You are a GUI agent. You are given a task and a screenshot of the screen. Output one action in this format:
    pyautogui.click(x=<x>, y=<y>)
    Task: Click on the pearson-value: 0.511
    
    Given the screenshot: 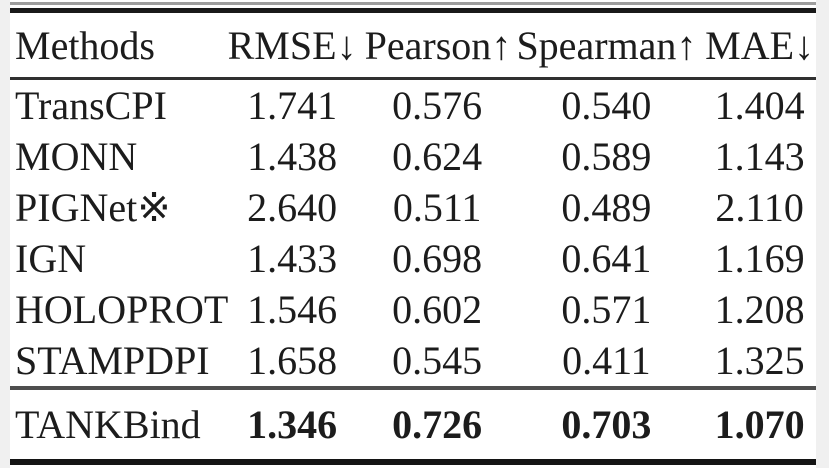 What is the action you would take?
    pyautogui.click(x=437, y=207)
    